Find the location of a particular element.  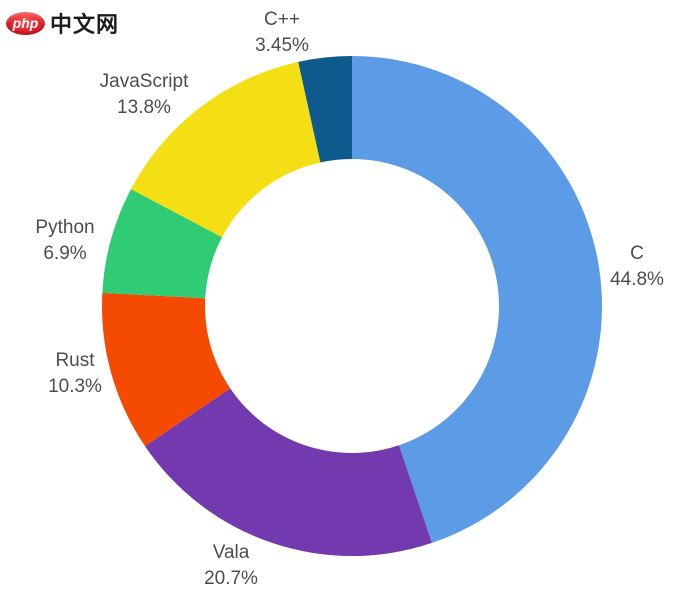

php-logo-brand: php is located at coordinates (25, 23).